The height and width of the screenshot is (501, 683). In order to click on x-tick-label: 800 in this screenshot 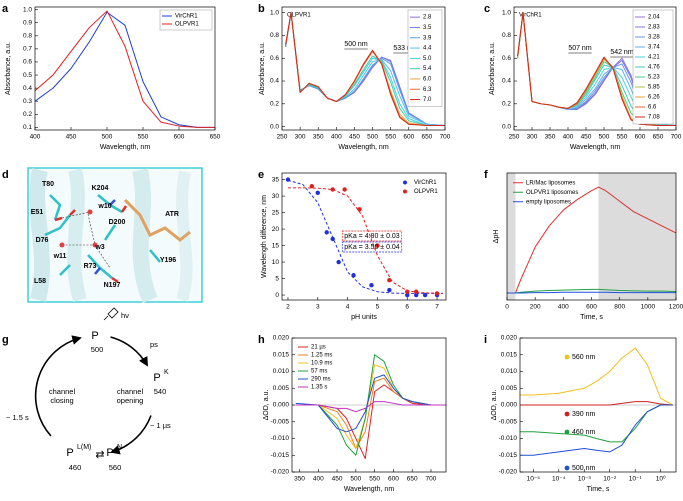, I will do `click(619, 307)`.